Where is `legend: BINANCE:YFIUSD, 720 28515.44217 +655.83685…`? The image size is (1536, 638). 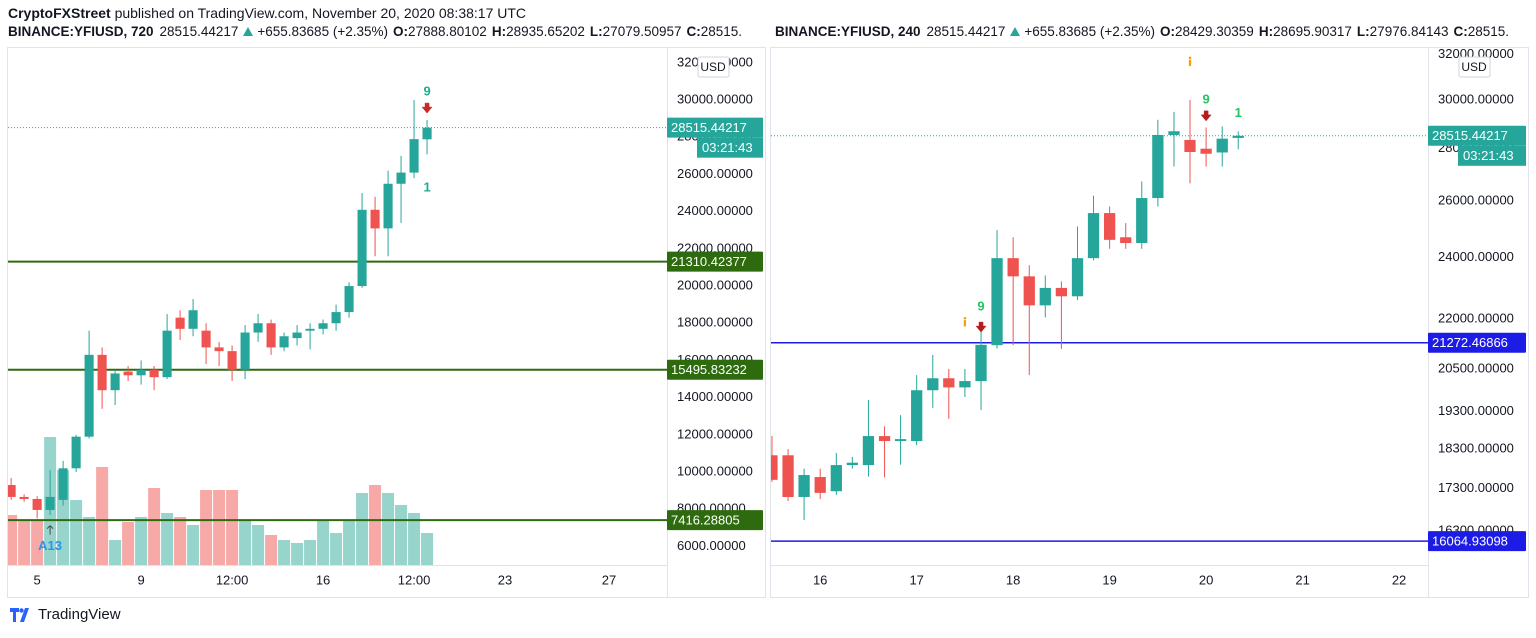
legend: BINANCE:YFIUSD, 720 28515.44217 +655.83685… is located at coordinates (386, 33).